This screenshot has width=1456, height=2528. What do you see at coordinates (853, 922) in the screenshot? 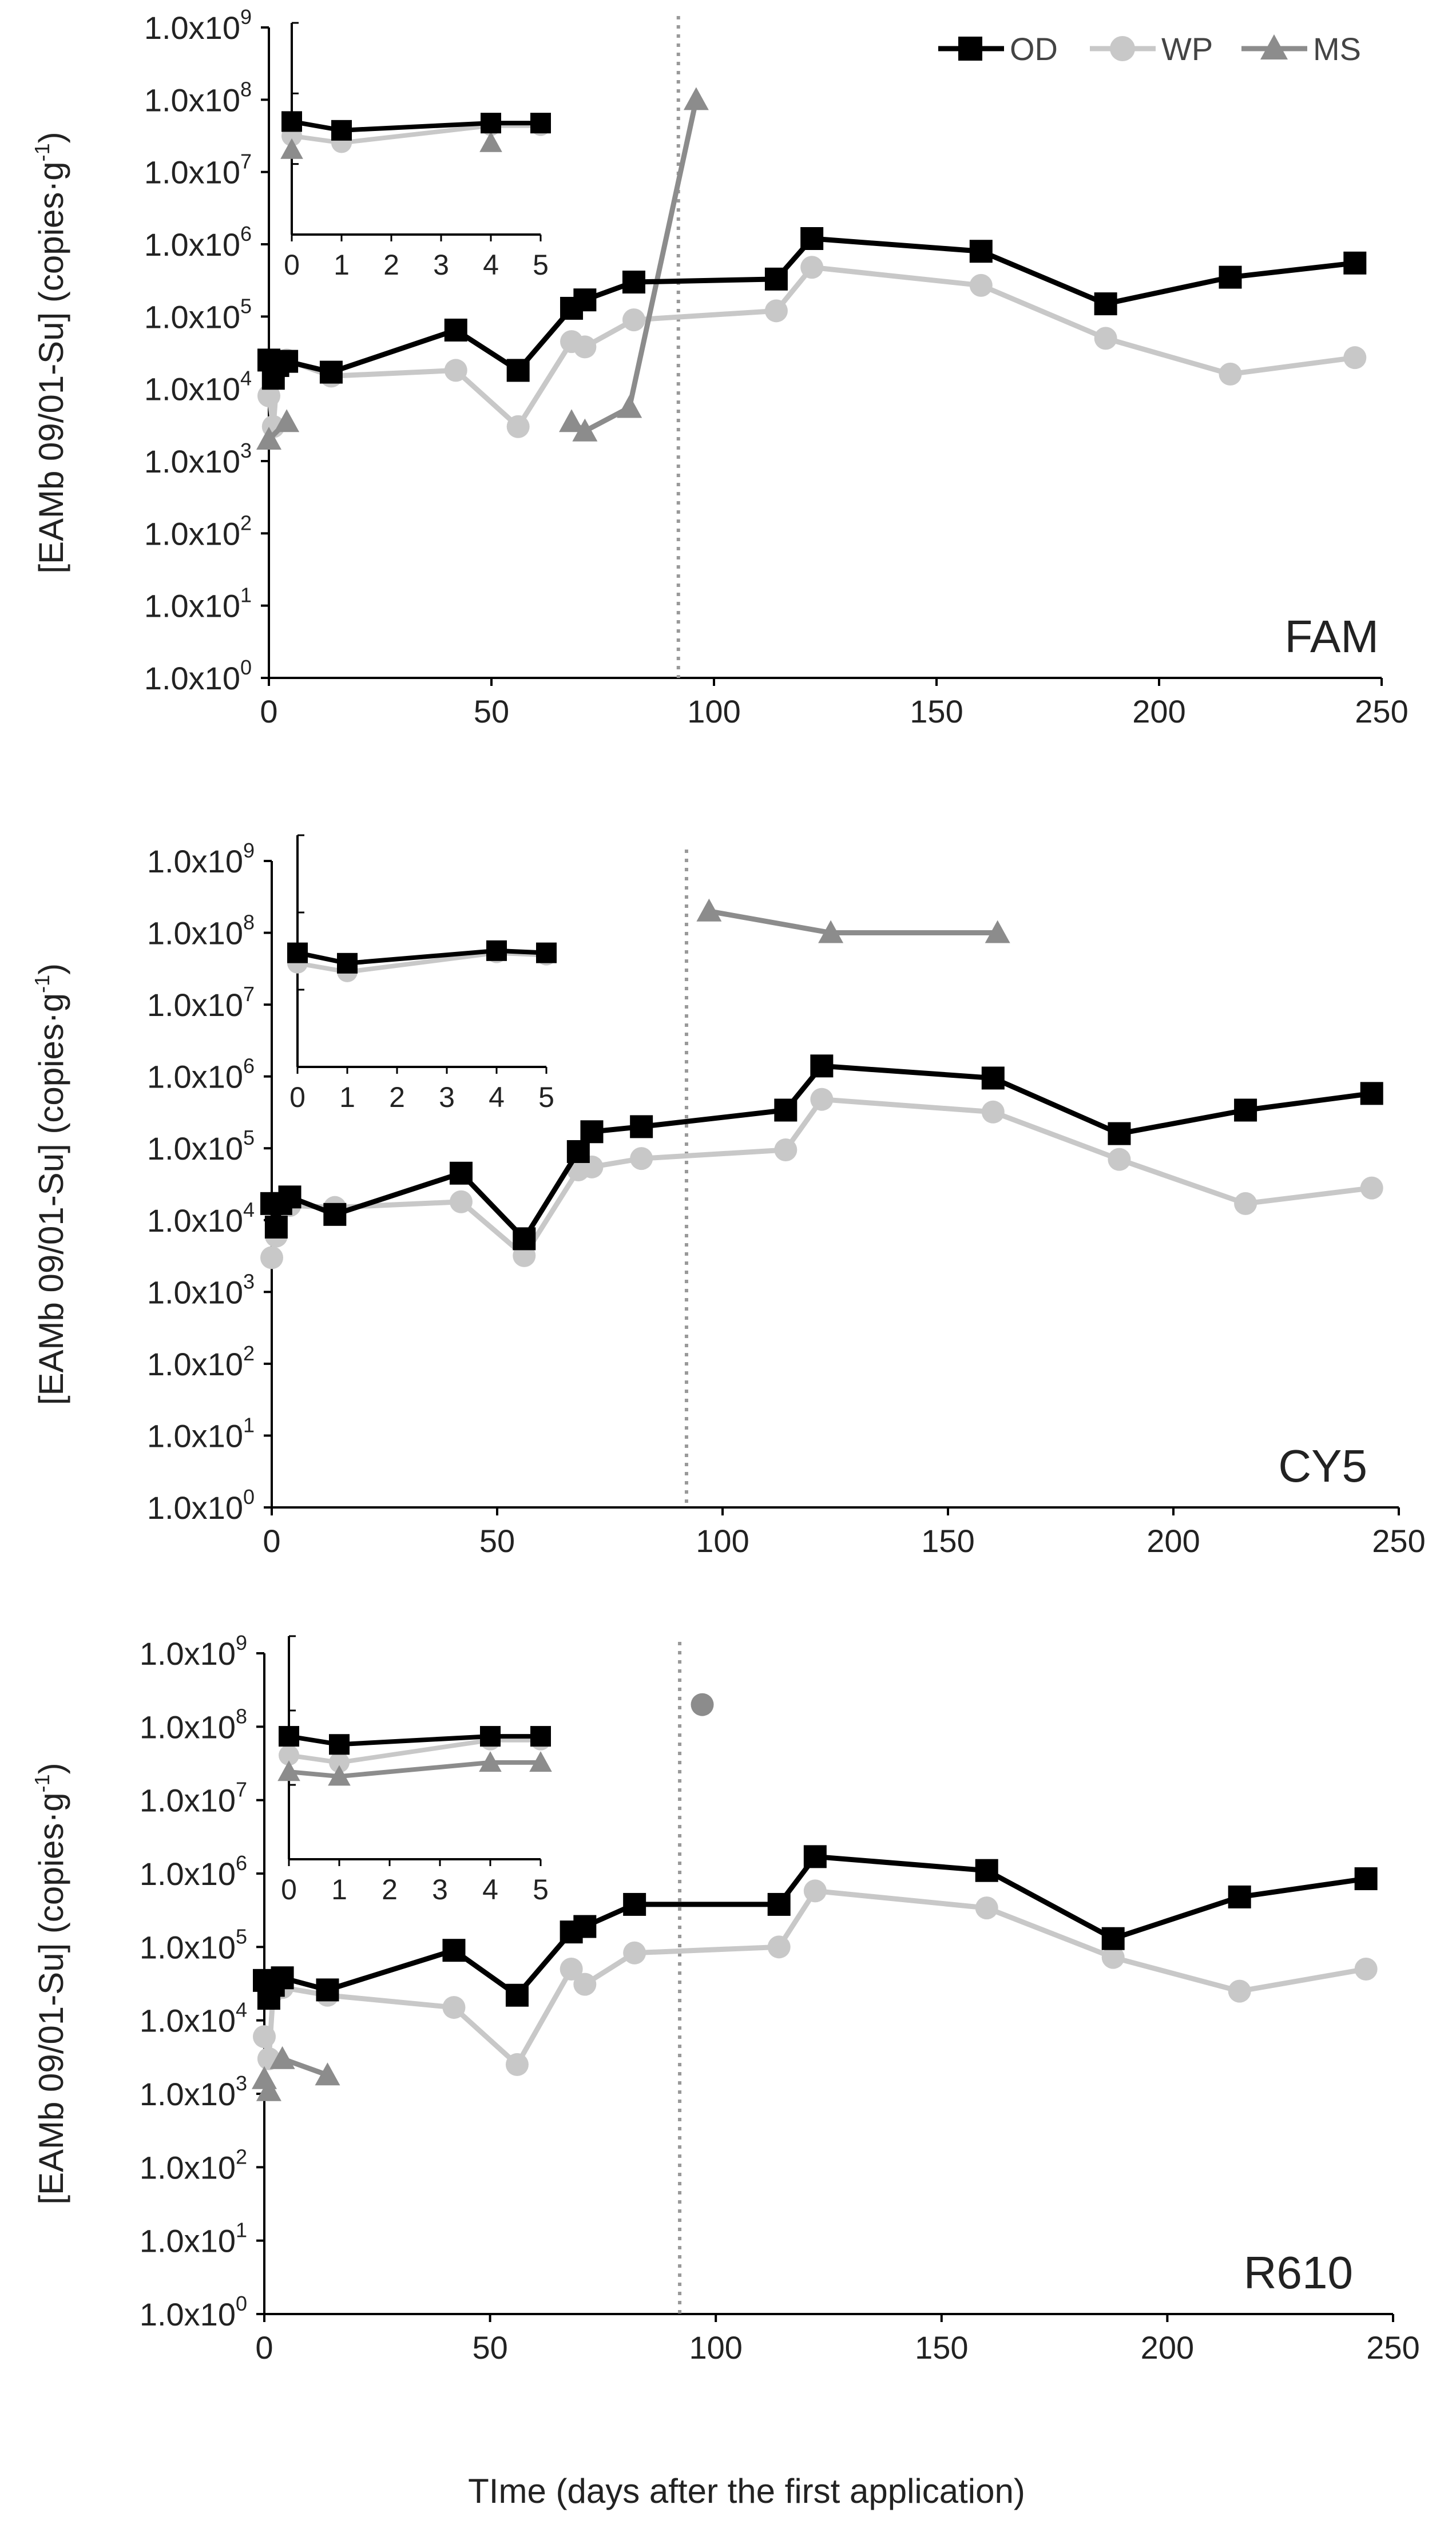
I see `series-ms-seg0-line` at bounding box center [853, 922].